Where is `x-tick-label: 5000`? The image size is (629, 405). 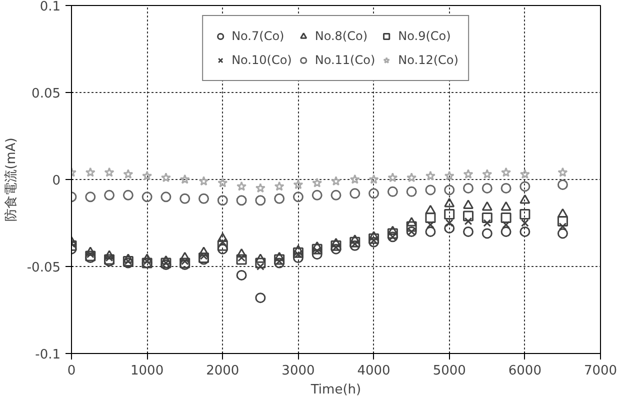 x-tick-label: 5000 is located at coordinates (449, 371).